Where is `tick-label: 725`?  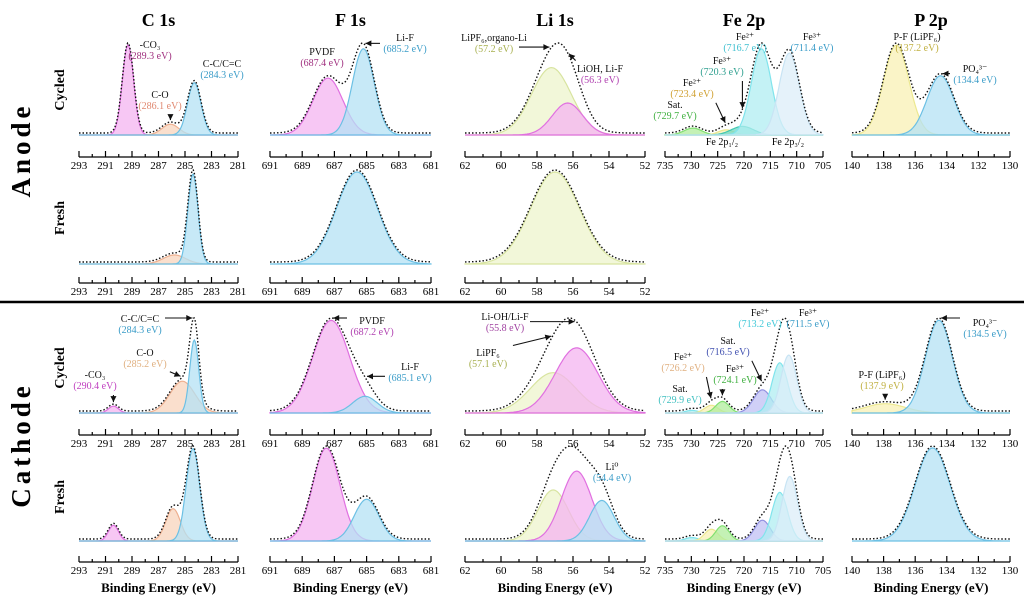 tick-label: 725 is located at coordinates (717, 166).